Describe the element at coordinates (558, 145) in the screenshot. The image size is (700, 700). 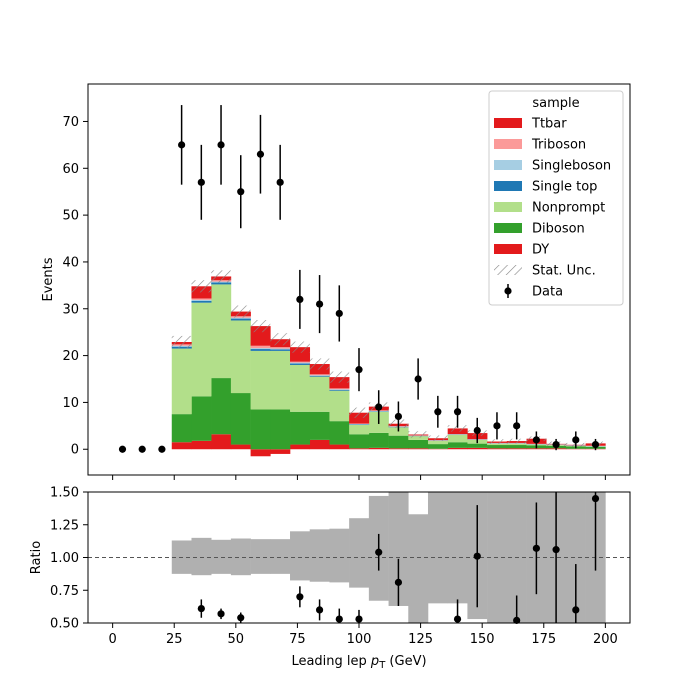
I see `legend-label-triboson: Triboson` at that location.